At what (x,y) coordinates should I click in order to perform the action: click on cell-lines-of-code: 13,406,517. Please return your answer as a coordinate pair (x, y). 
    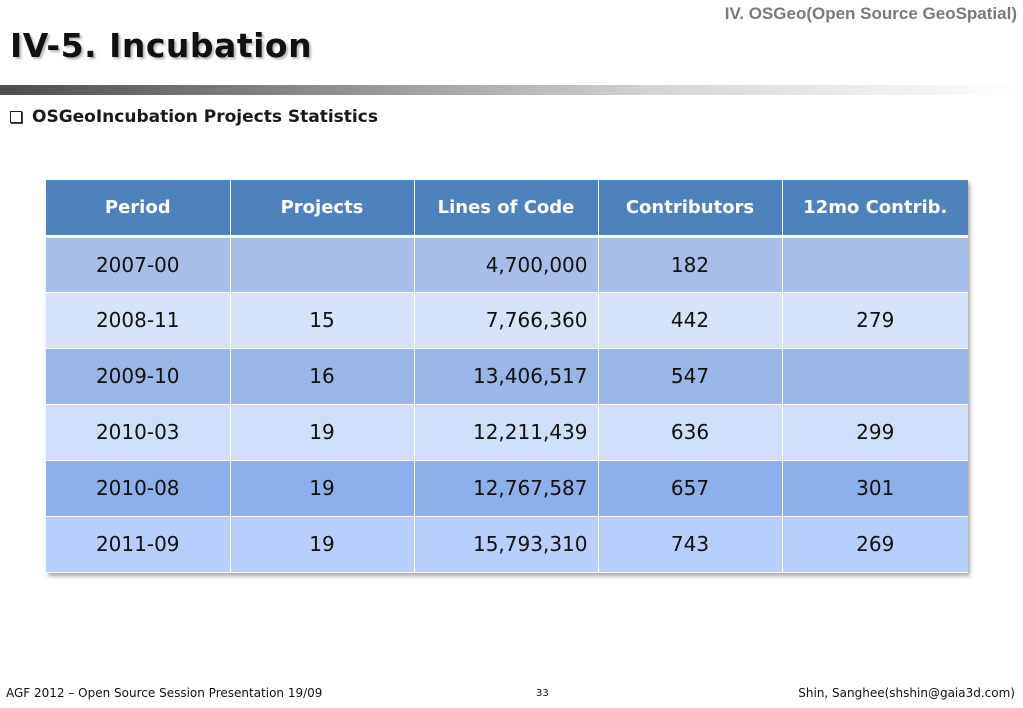
    Looking at the image, I should click on (506, 376).